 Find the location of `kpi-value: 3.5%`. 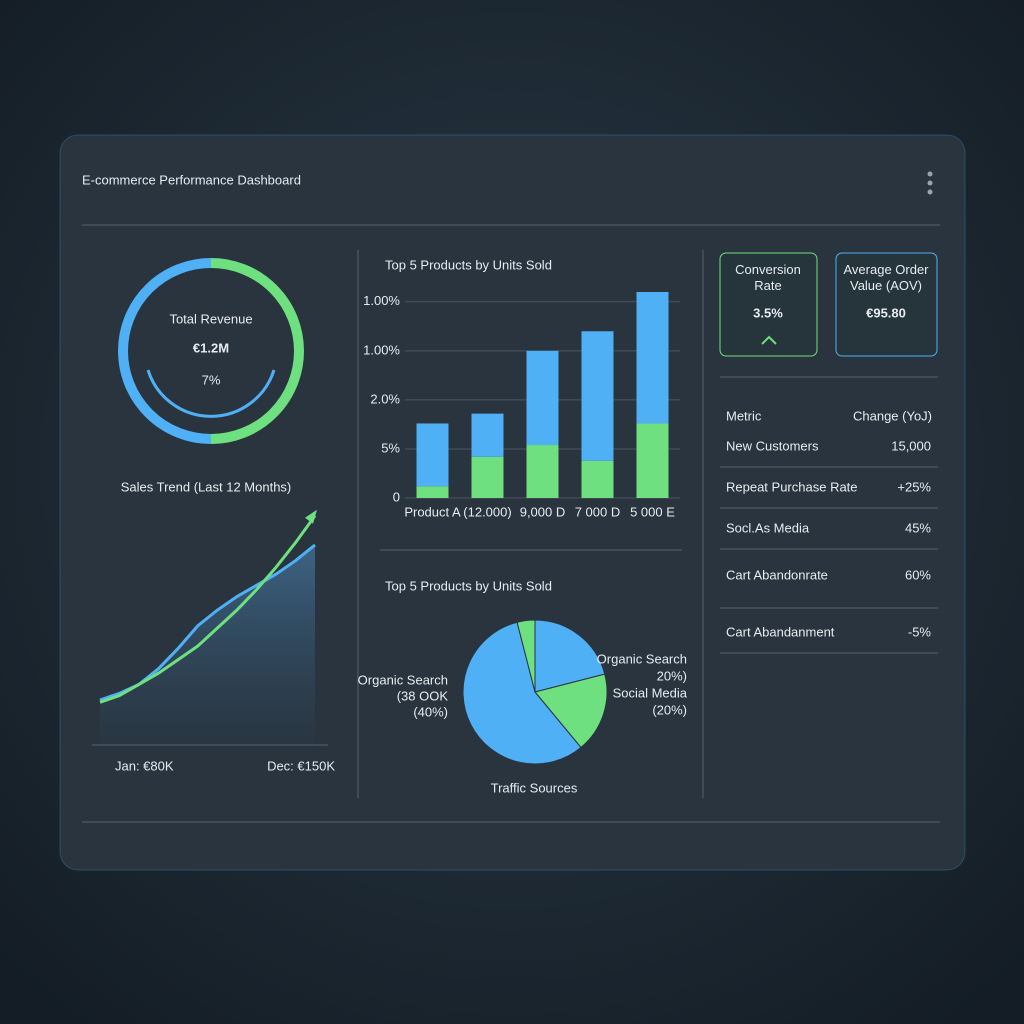

kpi-value: 3.5% is located at coordinates (768, 312).